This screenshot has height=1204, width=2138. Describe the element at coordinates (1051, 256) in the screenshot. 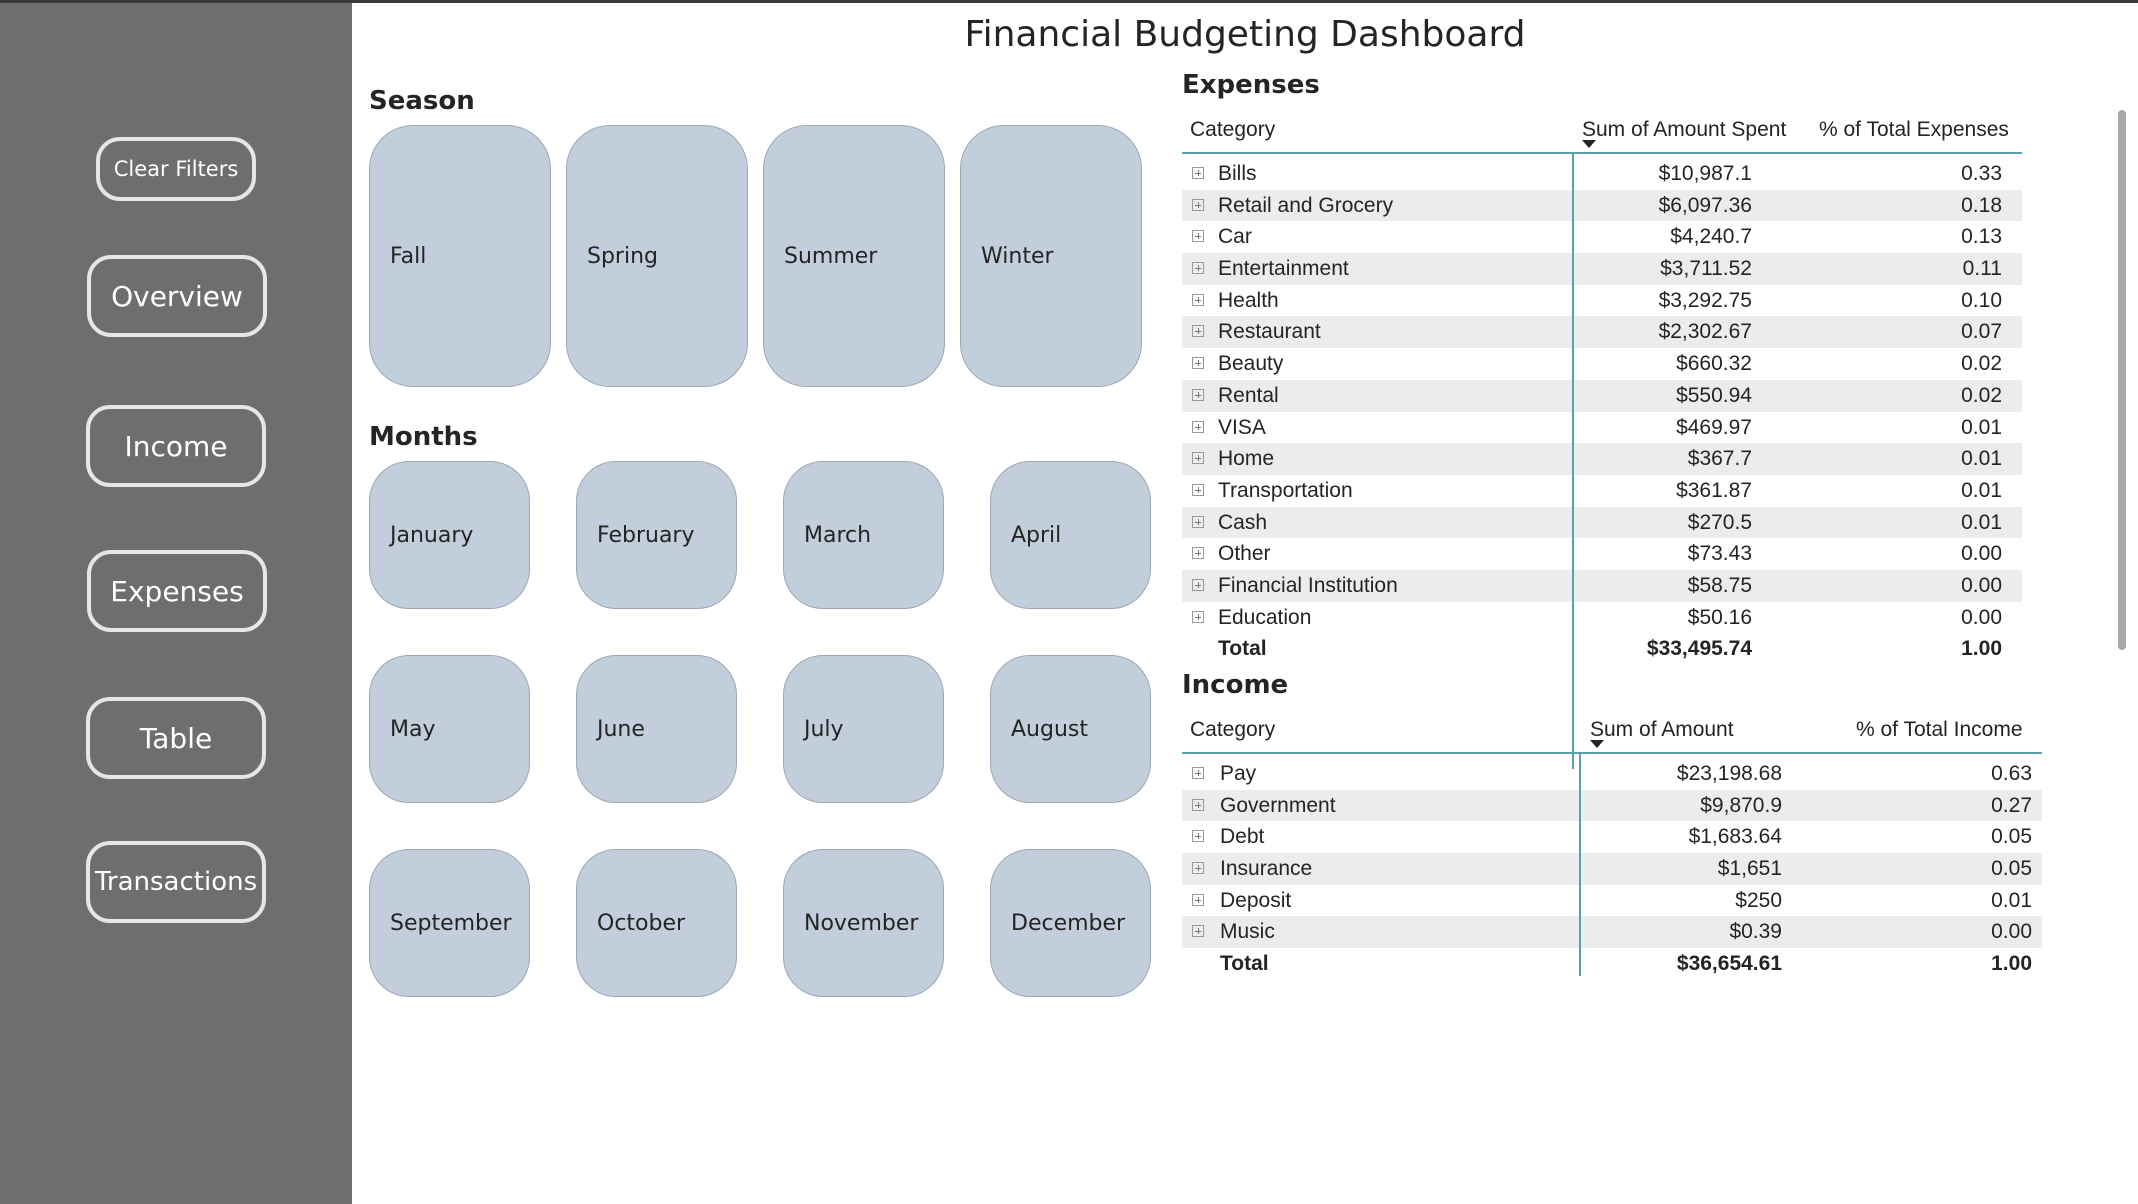

I see `season-tile-winter: Winter` at that location.